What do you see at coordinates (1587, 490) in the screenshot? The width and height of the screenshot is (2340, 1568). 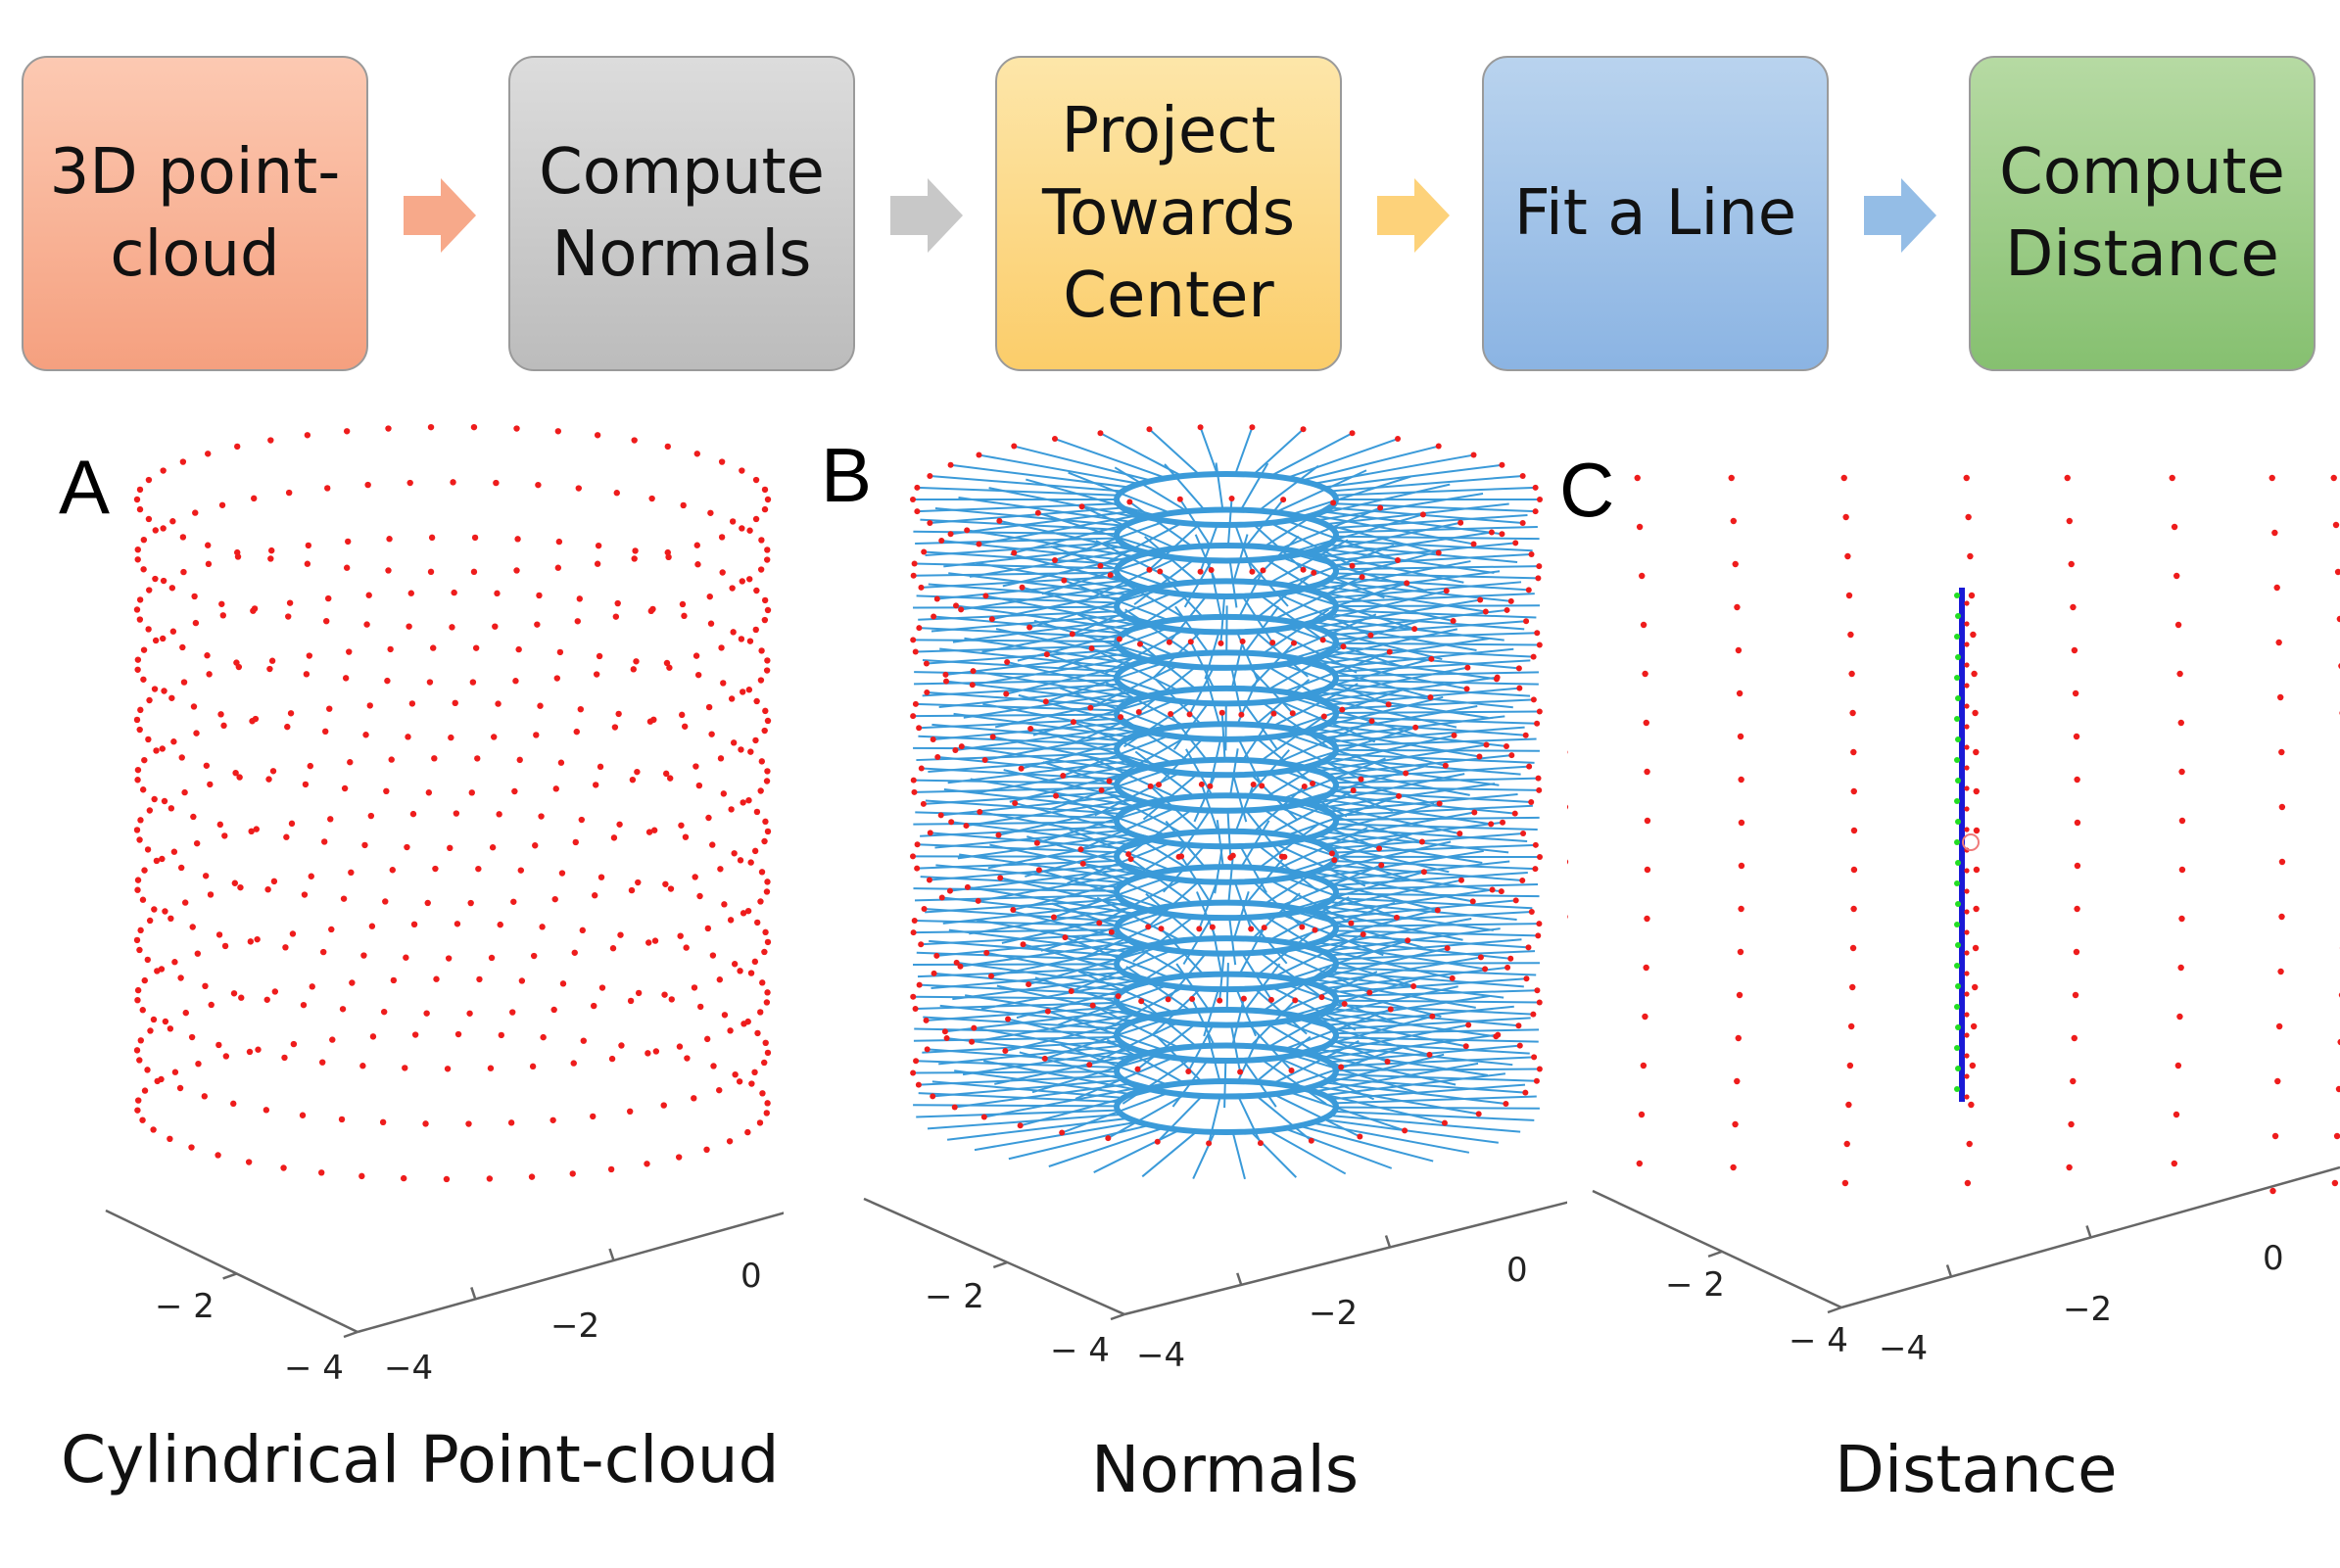 I see `panel-letter-c: C` at bounding box center [1587, 490].